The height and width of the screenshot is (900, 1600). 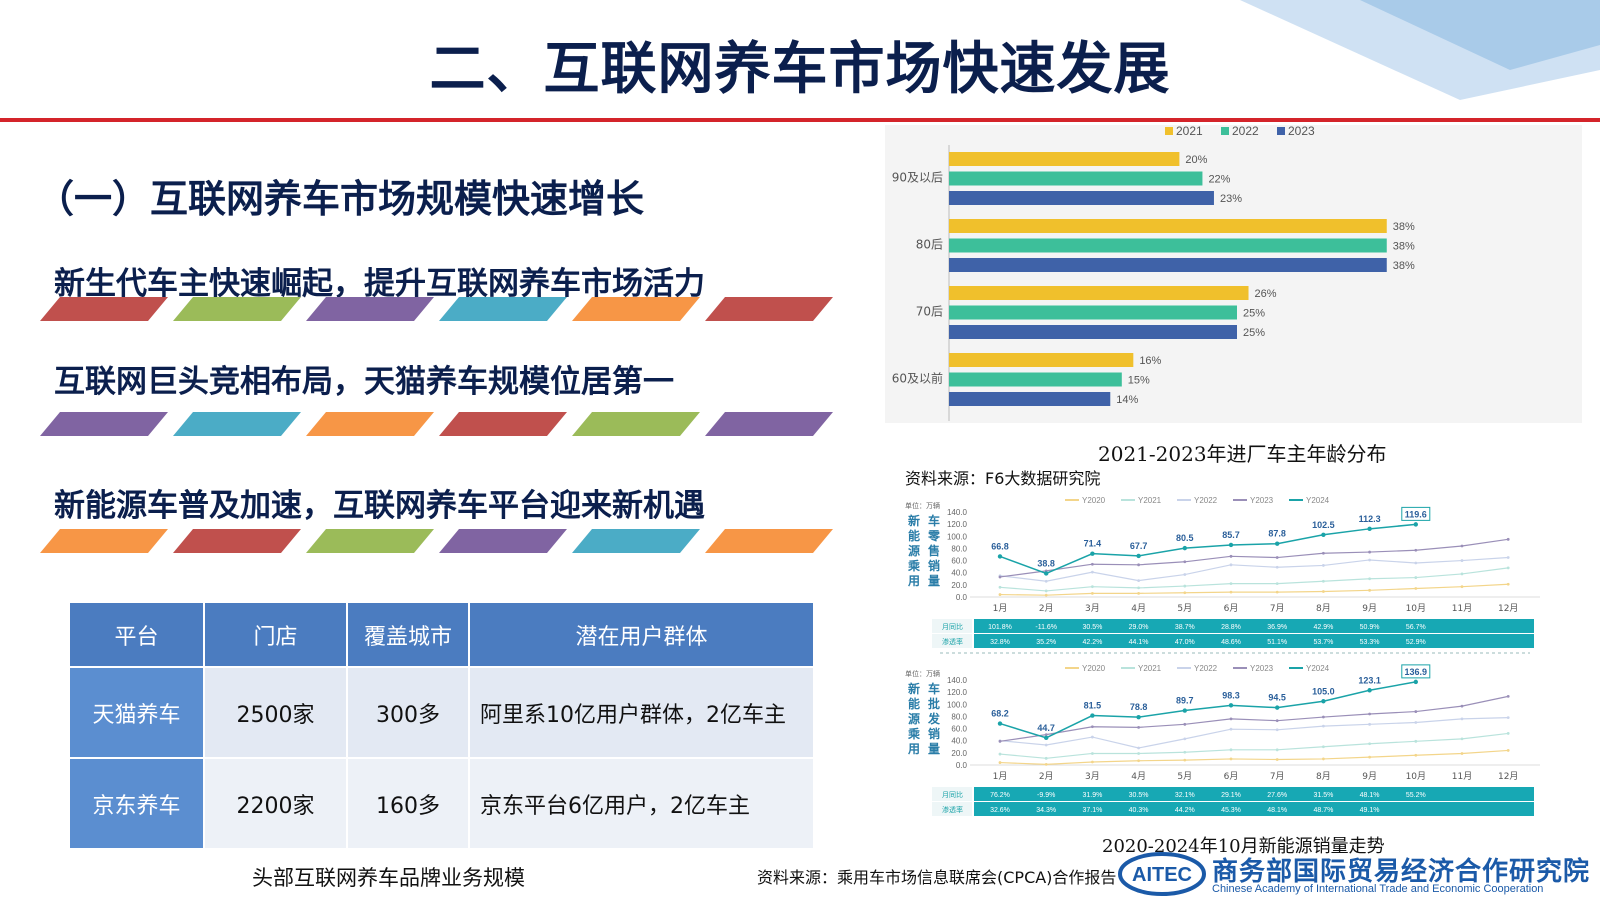 What do you see at coordinates (1046, 776) in the screenshot?
I see `x-tick-label: 2月` at bounding box center [1046, 776].